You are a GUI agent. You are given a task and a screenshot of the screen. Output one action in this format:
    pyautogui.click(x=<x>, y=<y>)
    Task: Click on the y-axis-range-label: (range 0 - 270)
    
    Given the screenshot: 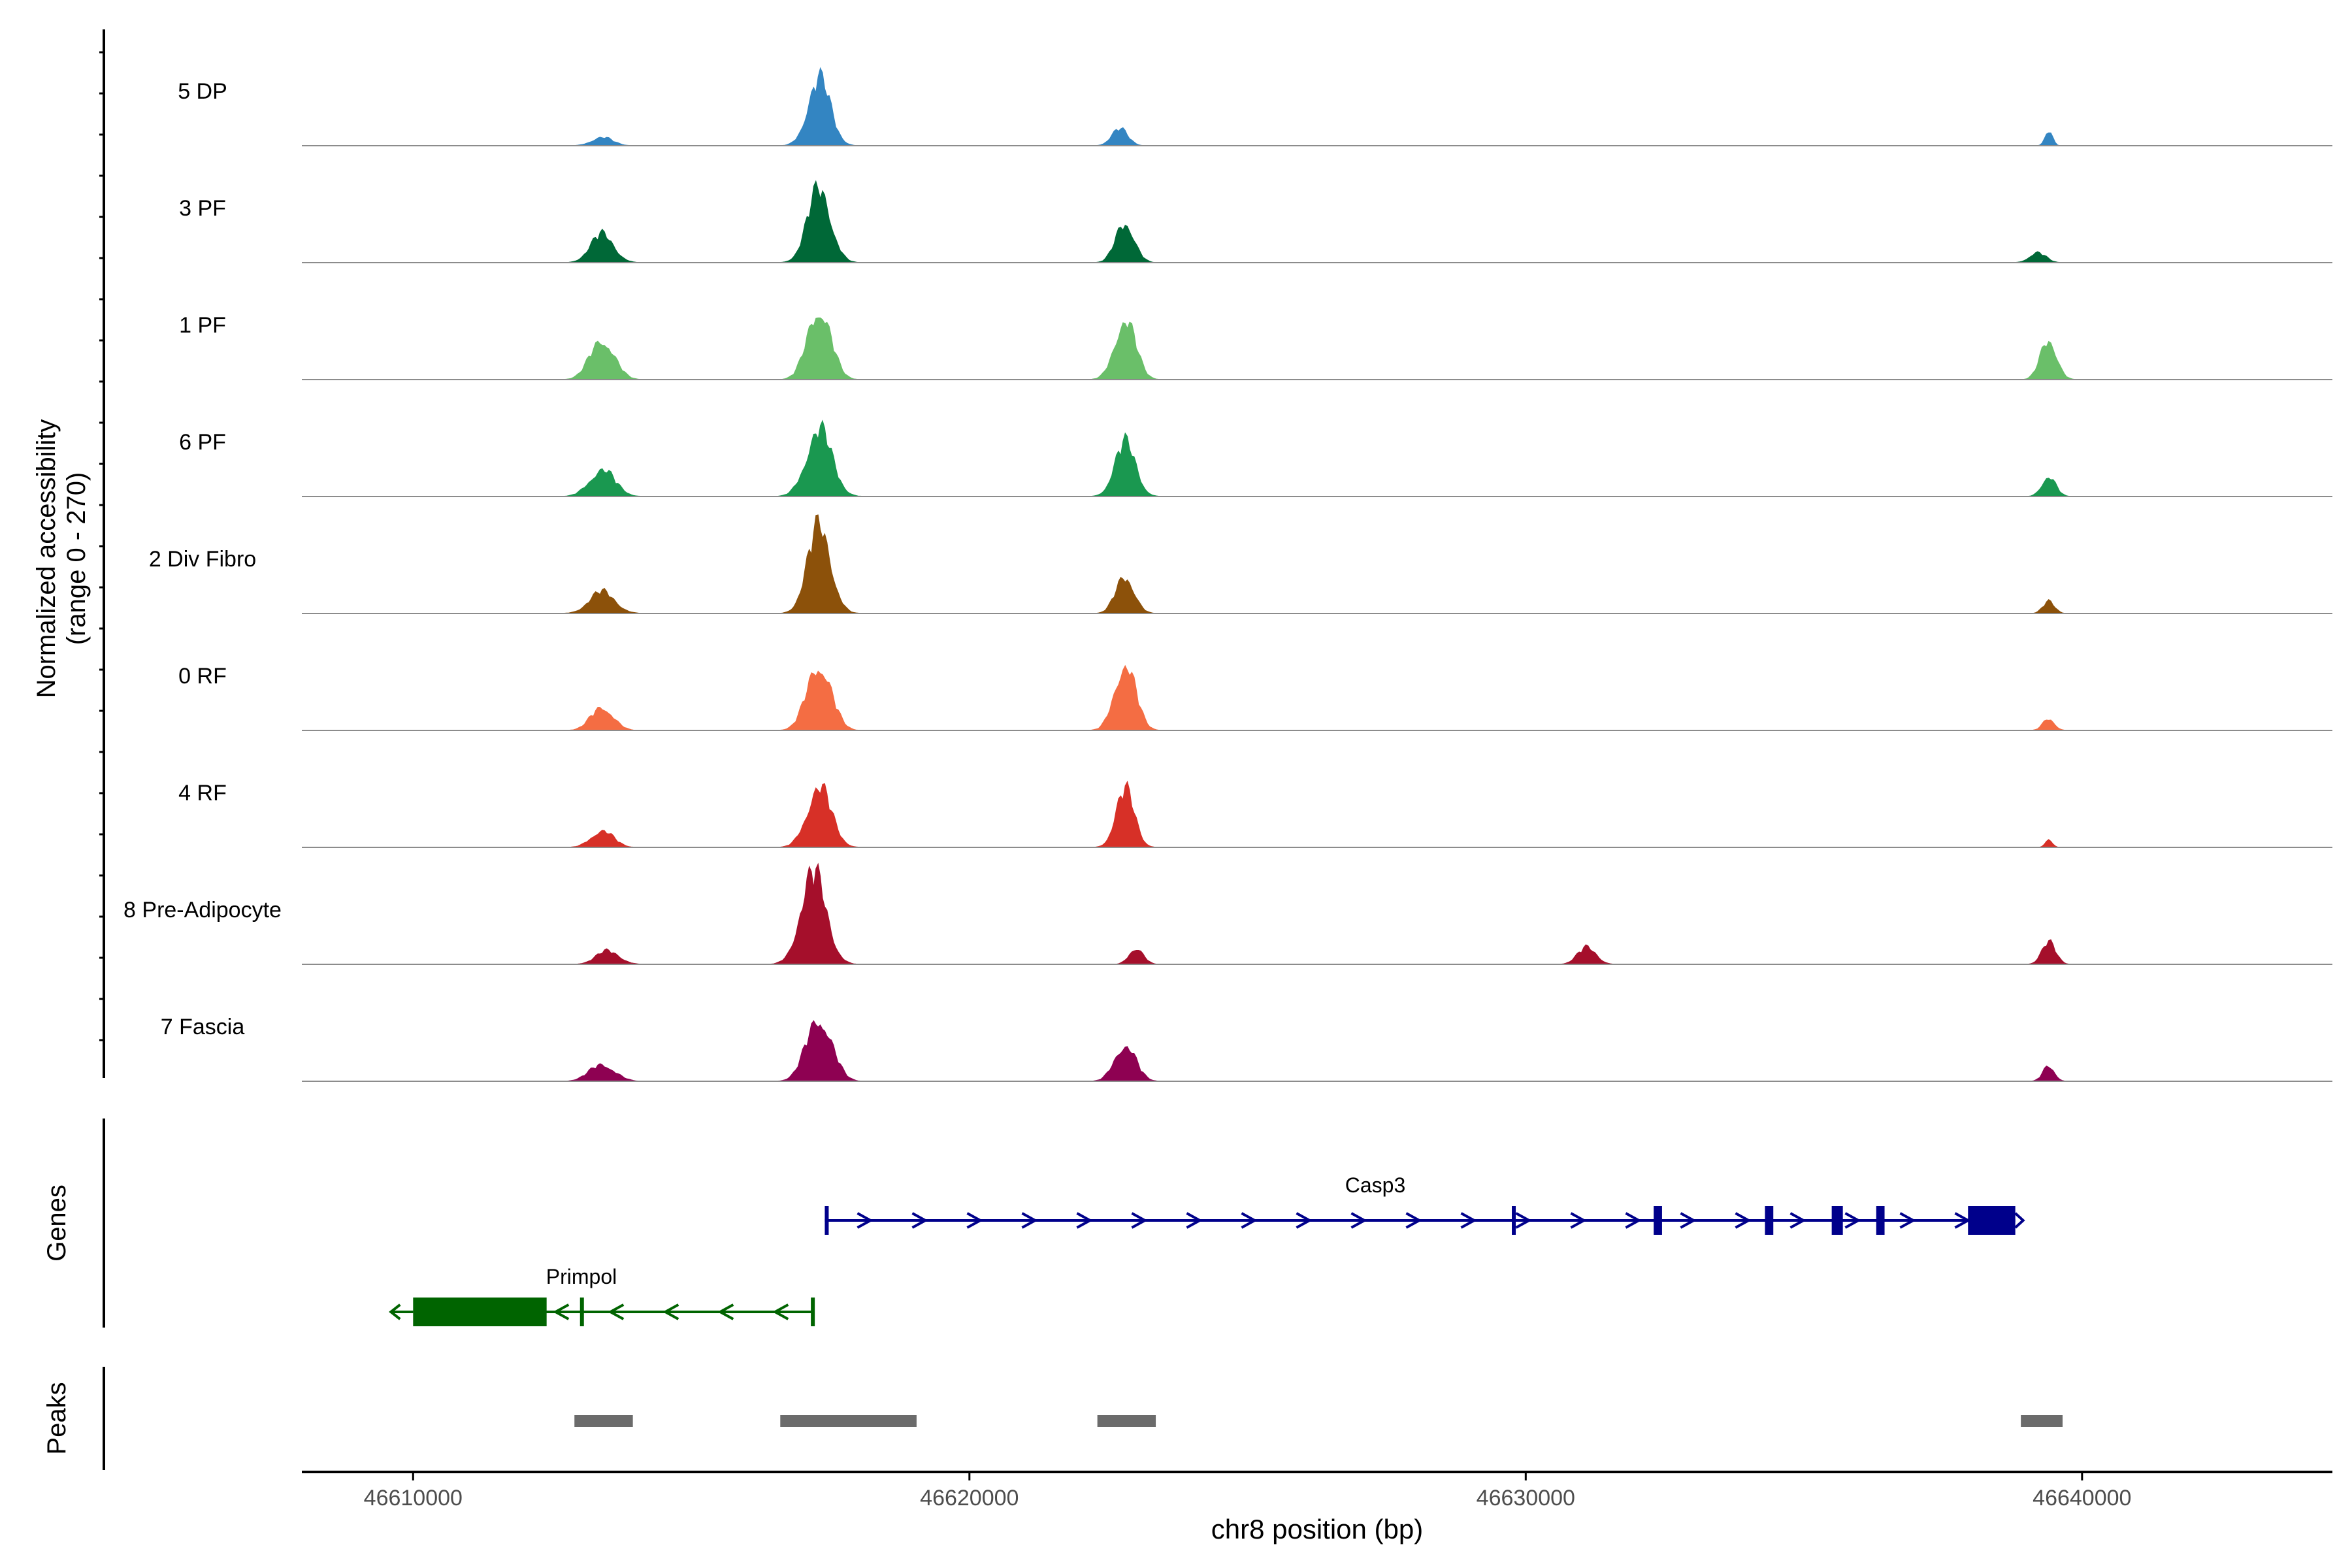 What is the action you would take?
    pyautogui.click(x=76, y=558)
    